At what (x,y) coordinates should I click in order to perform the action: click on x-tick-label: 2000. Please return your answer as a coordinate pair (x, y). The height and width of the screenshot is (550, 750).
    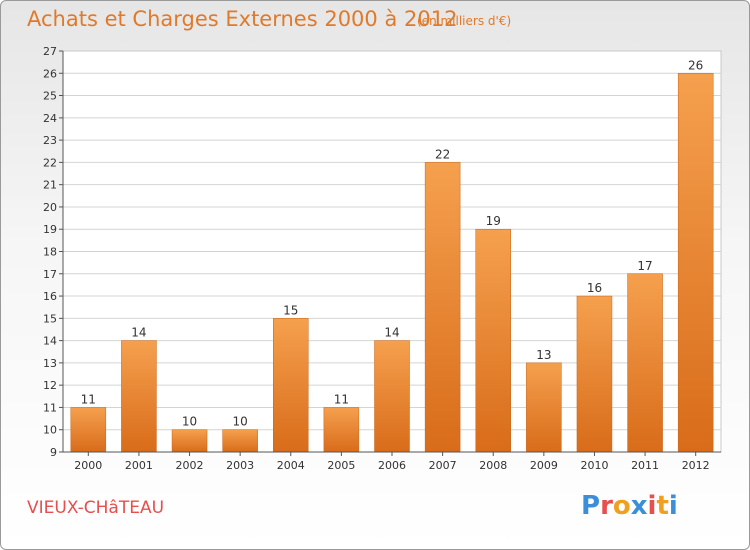
    Looking at the image, I should click on (88, 465).